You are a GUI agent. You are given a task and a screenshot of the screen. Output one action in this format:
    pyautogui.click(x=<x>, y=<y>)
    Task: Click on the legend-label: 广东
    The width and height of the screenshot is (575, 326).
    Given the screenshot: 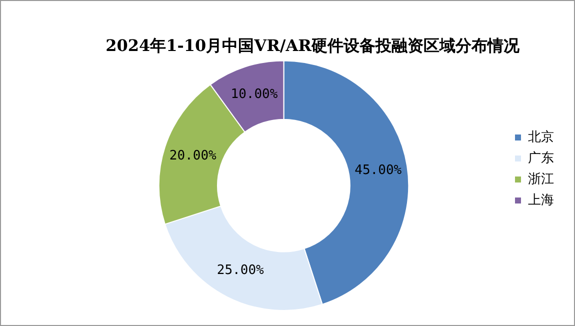 What is the action you would take?
    pyautogui.click(x=541, y=158)
    